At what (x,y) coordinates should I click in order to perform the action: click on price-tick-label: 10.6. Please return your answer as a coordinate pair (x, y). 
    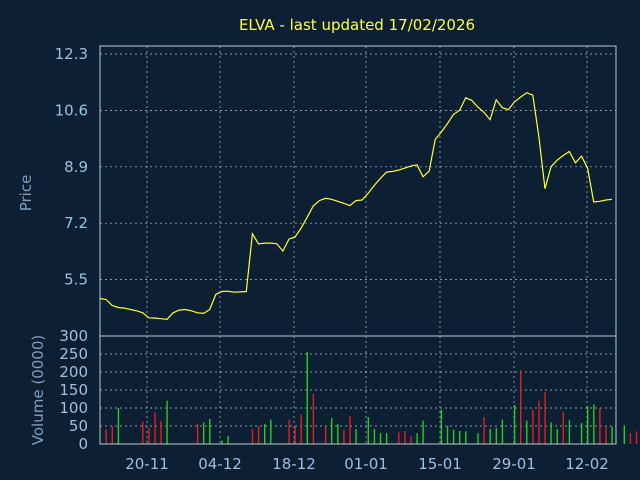
    Looking at the image, I should click on (71, 110).